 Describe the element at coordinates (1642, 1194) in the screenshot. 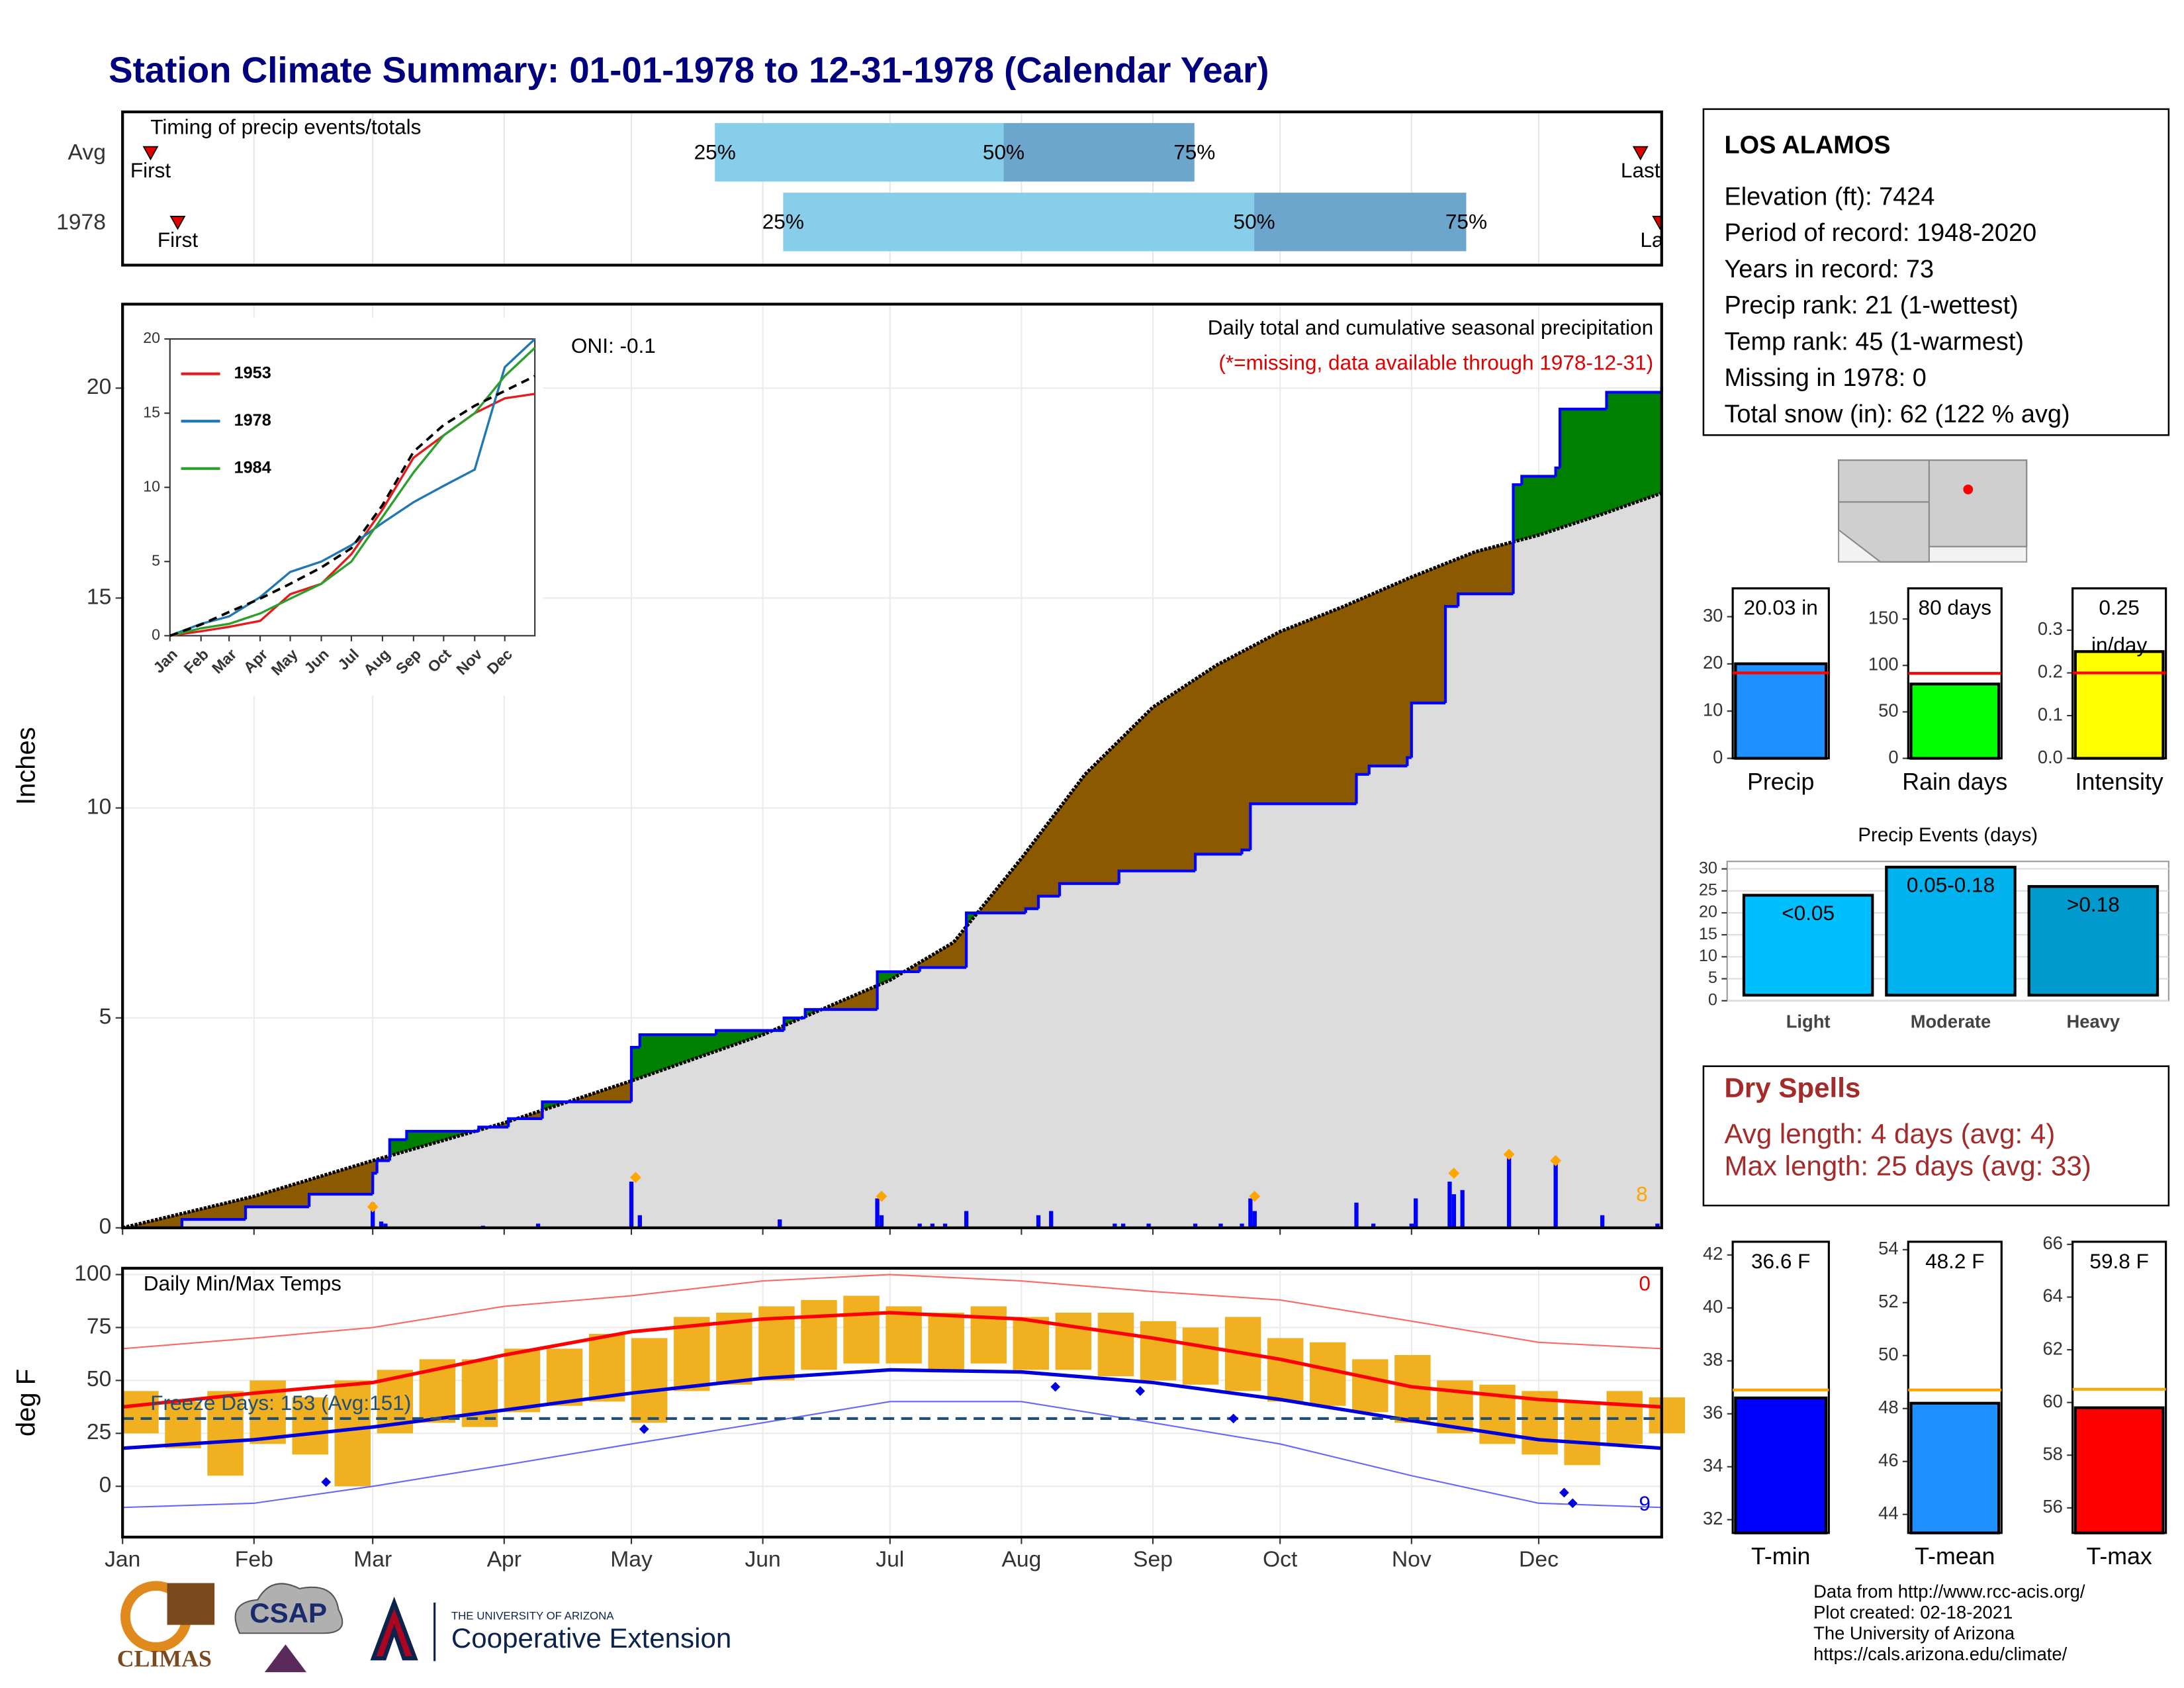

I see `corner-label: 8` at that location.